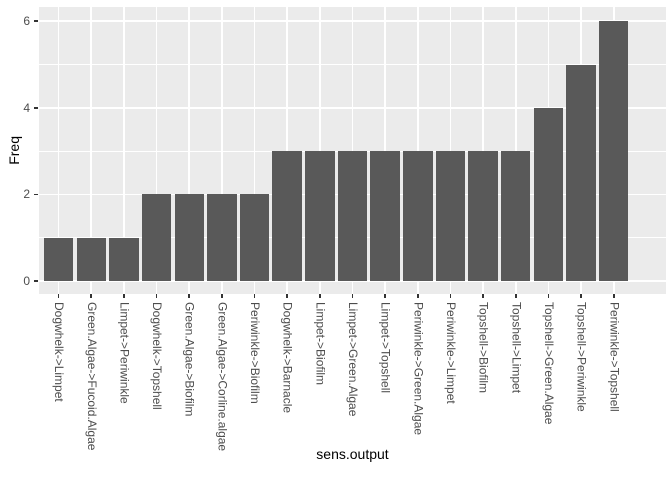 The height and width of the screenshot is (480, 672). Describe the element at coordinates (26, 194) in the screenshot. I see `y-tick-label: 2` at that location.